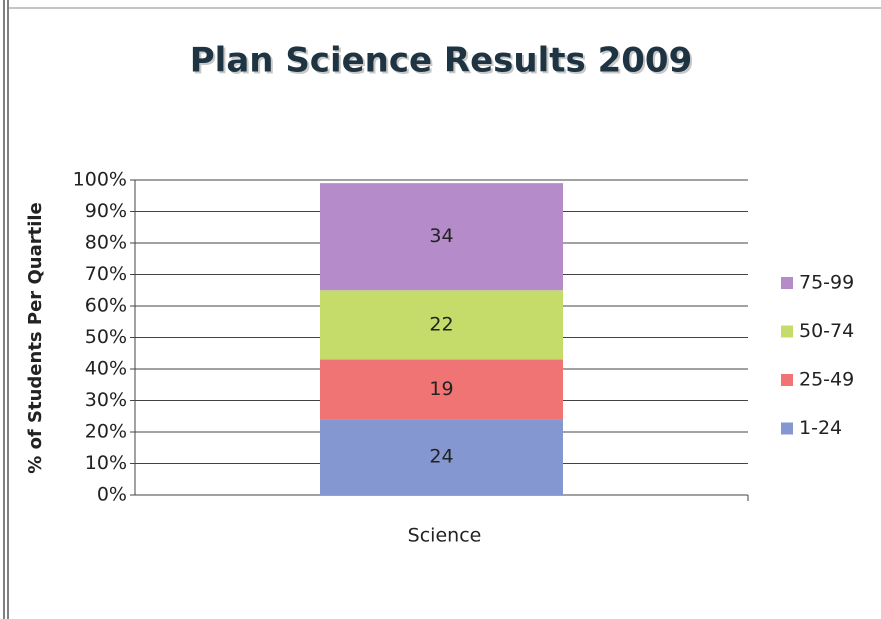  I want to click on y-axis-label: % of Students Per Quartile, so click(35, 337).